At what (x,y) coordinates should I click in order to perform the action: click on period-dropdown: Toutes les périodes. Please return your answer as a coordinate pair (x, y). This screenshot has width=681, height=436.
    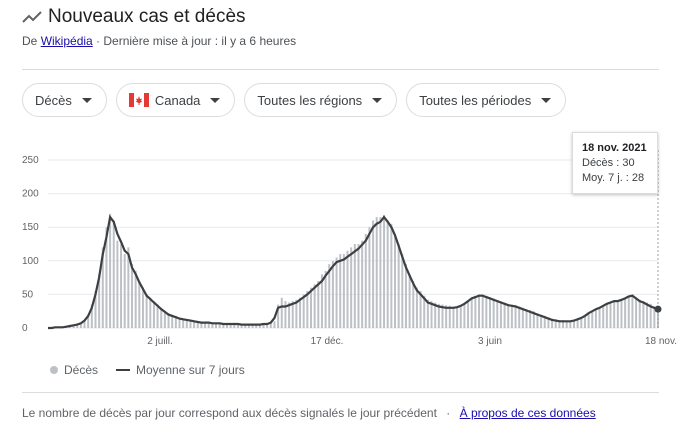
    Looking at the image, I should click on (486, 100).